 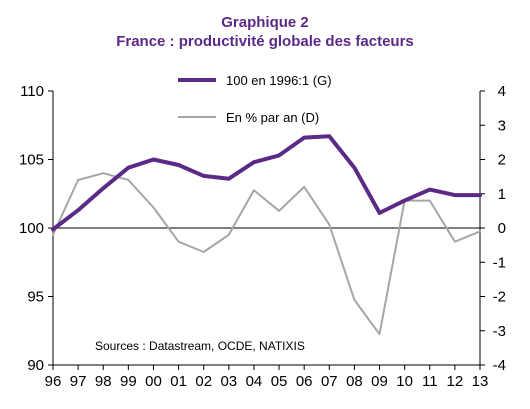 What do you see at coordinates (502, 91) in the screenshot?
I see `y-right-tick-label: 4` at bounding box center [502, 91].